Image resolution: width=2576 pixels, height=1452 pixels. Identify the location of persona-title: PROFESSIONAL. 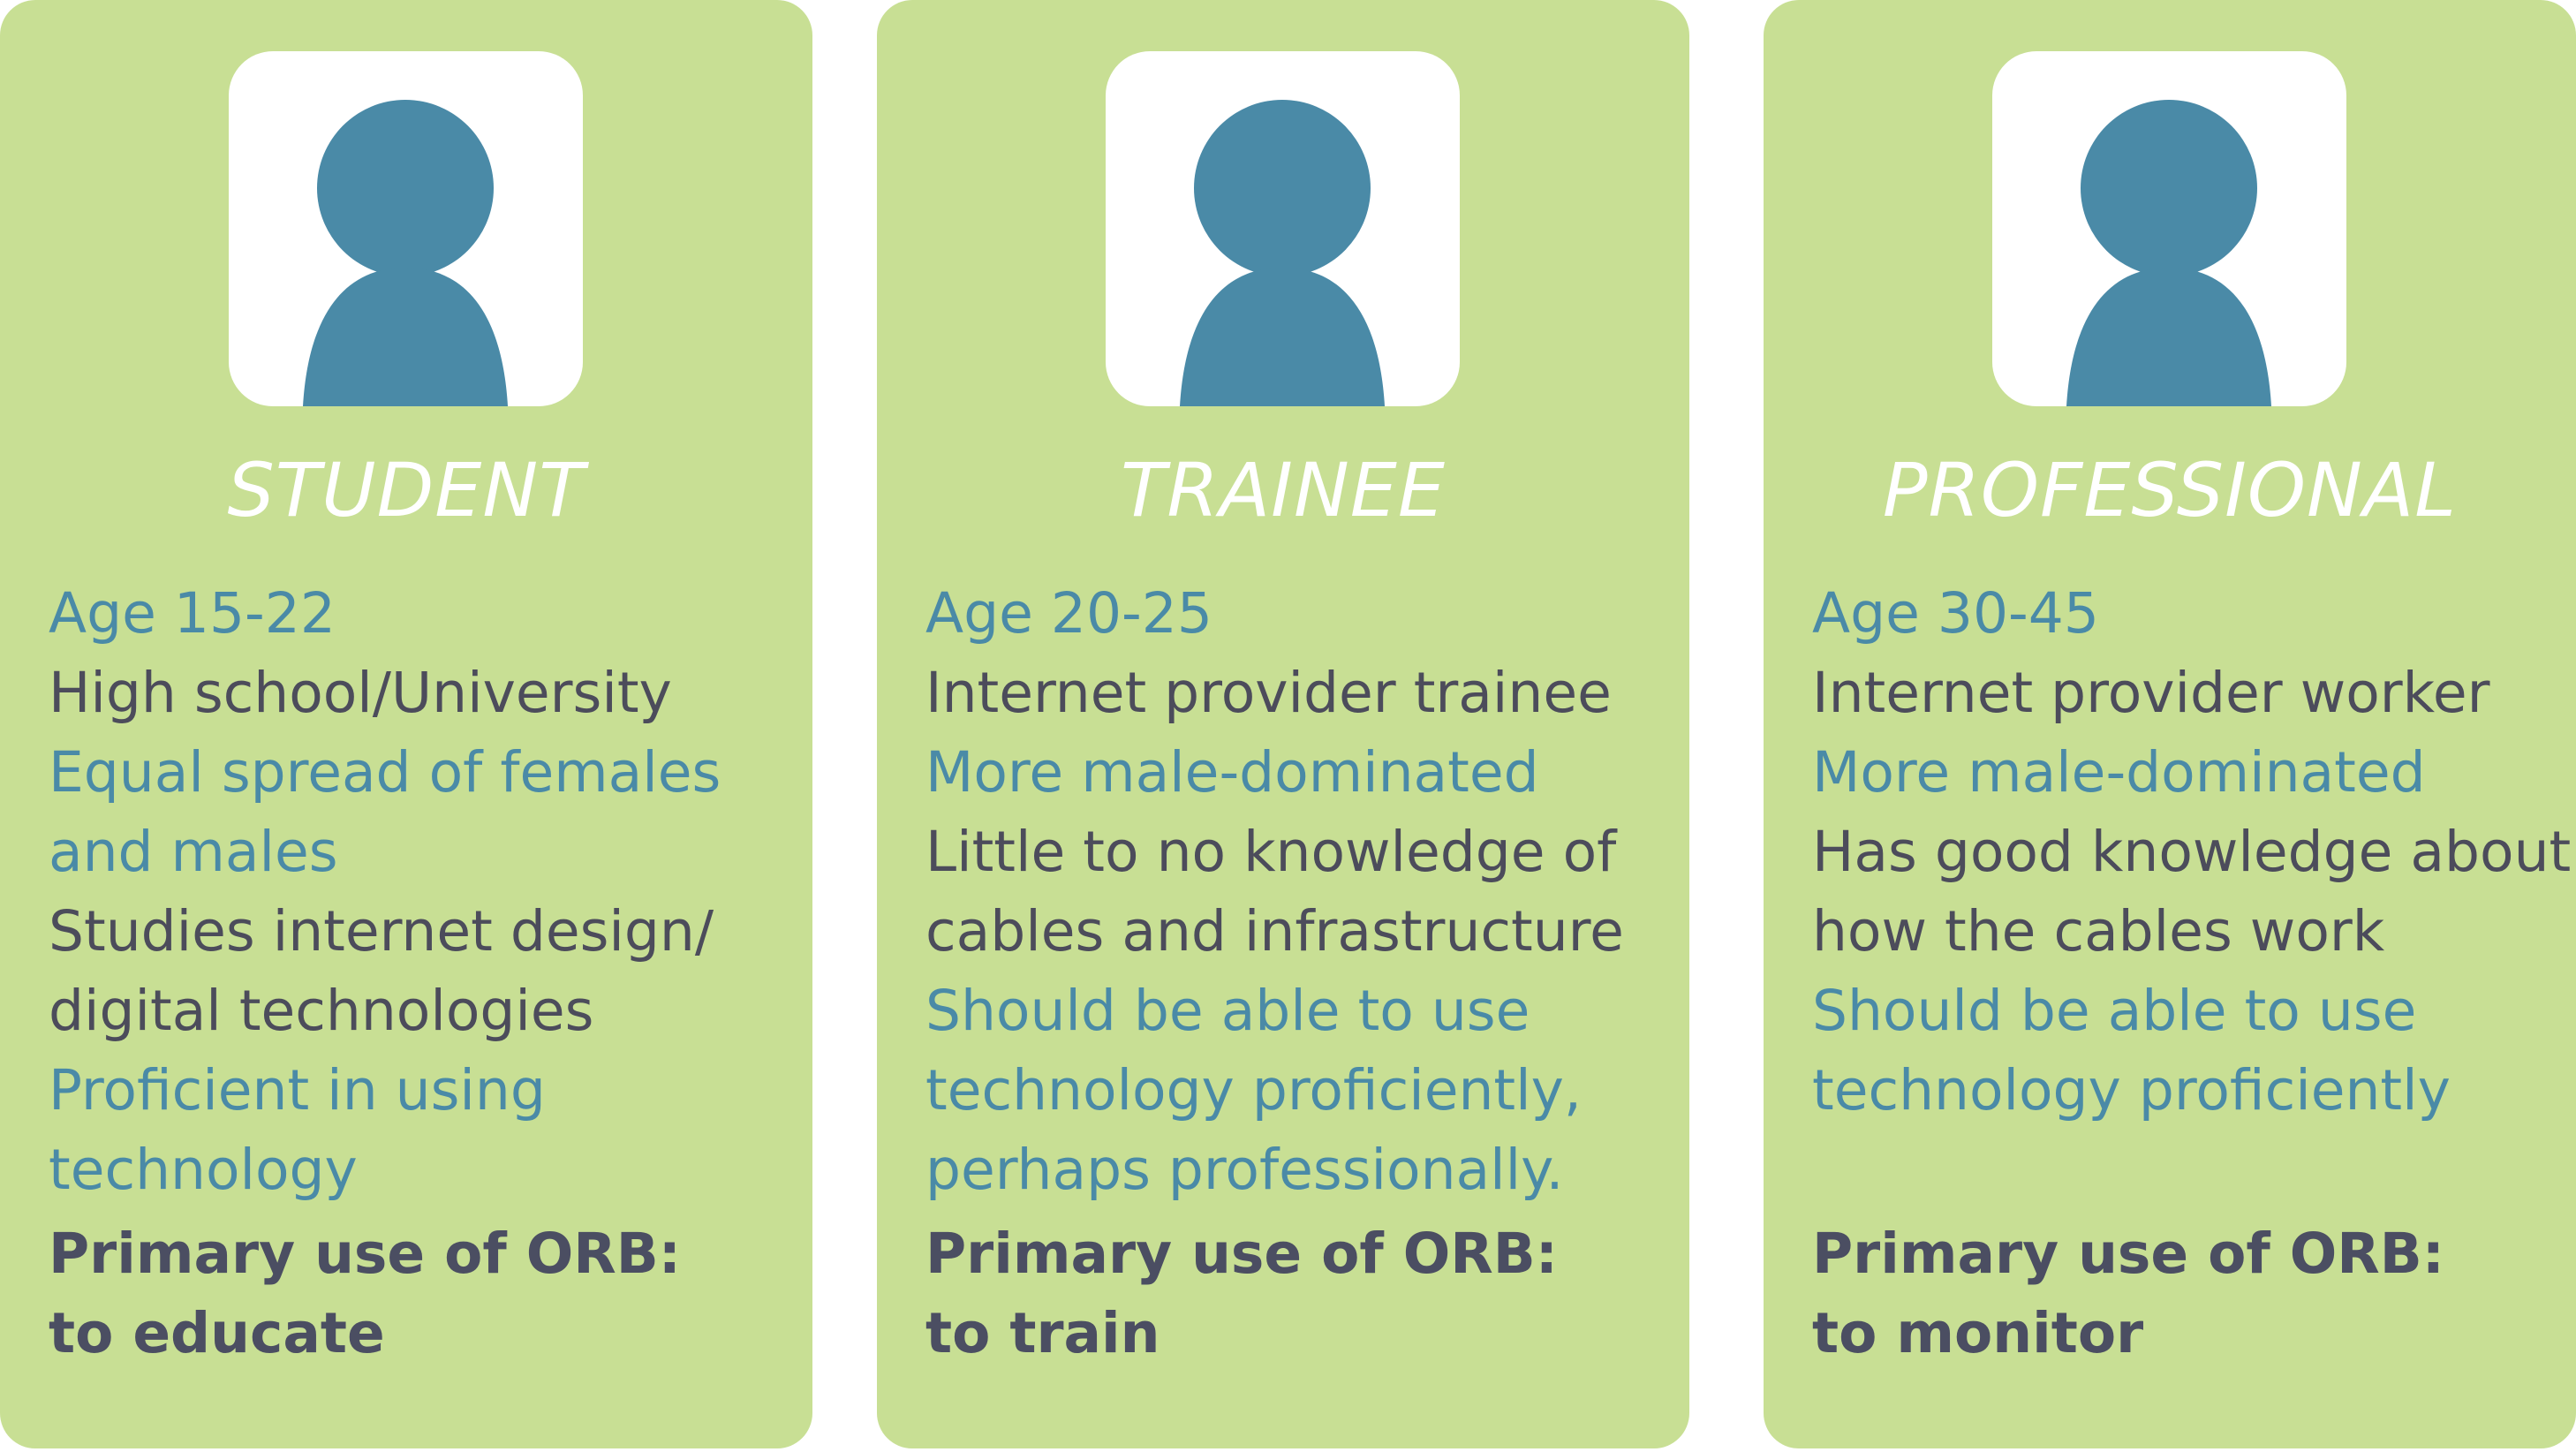
(2170, 490).